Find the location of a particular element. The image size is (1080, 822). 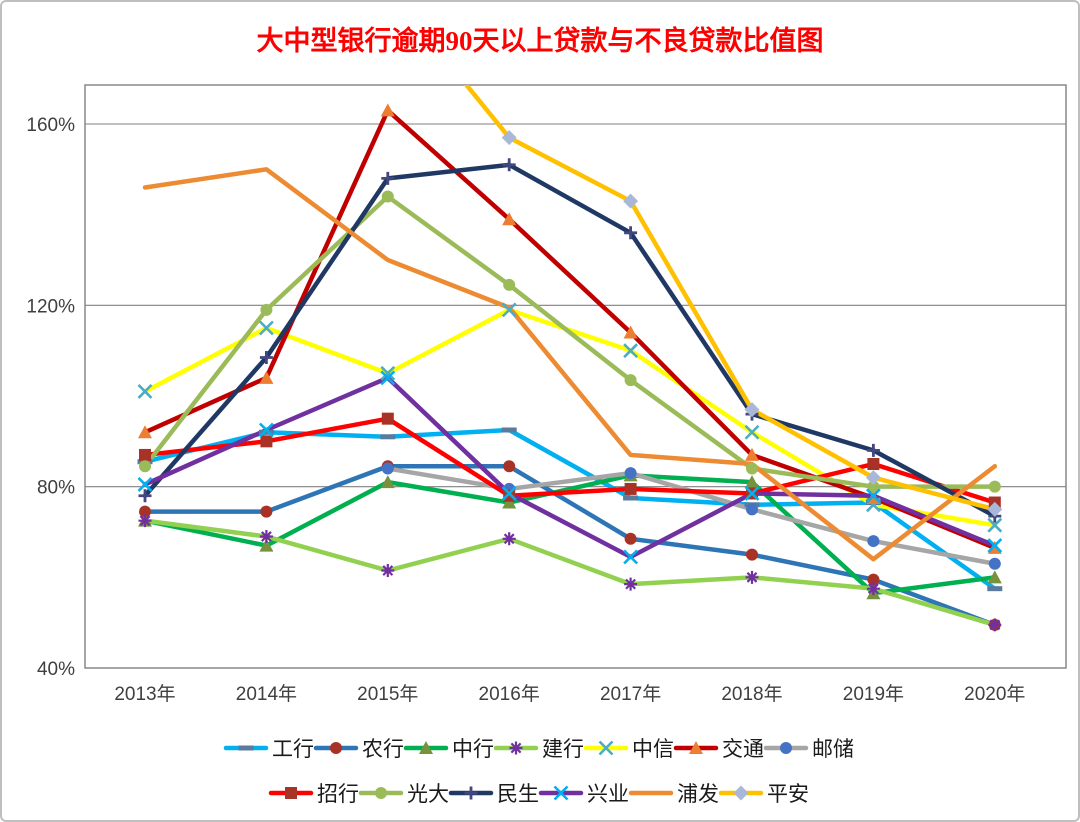

x-axis-tick-label: 2013年 is located at coordinates (144, 694).